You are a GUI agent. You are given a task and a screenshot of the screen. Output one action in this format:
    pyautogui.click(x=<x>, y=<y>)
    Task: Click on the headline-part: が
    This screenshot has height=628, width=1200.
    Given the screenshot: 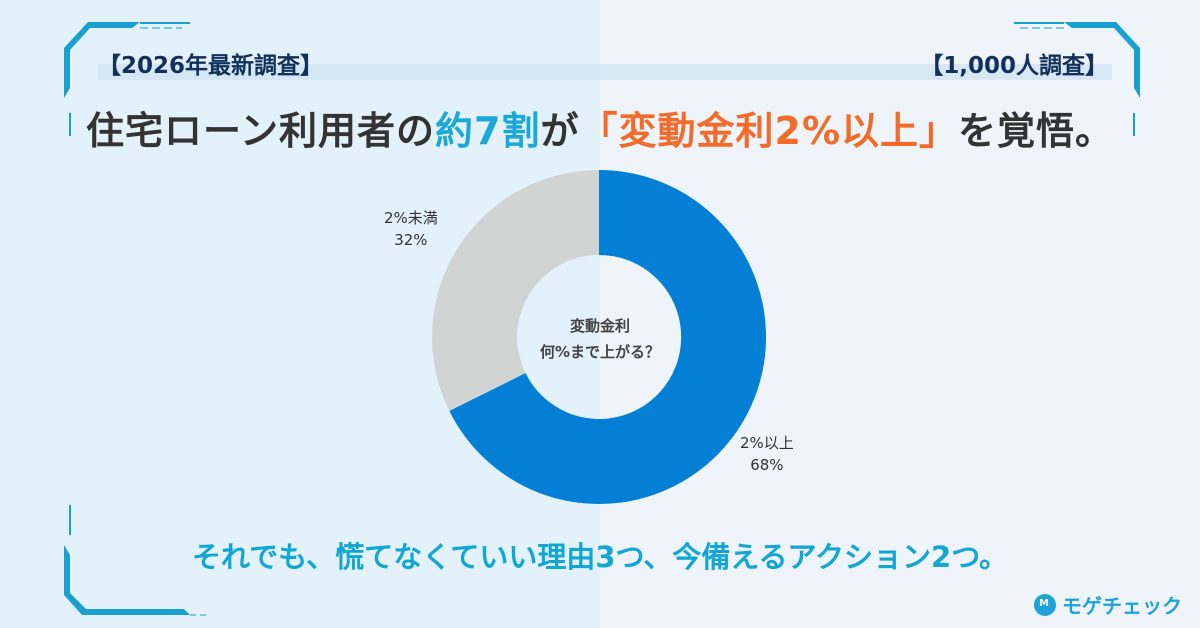 What is the action you would take?
    pyautogui.click(x=560, y=131)
    